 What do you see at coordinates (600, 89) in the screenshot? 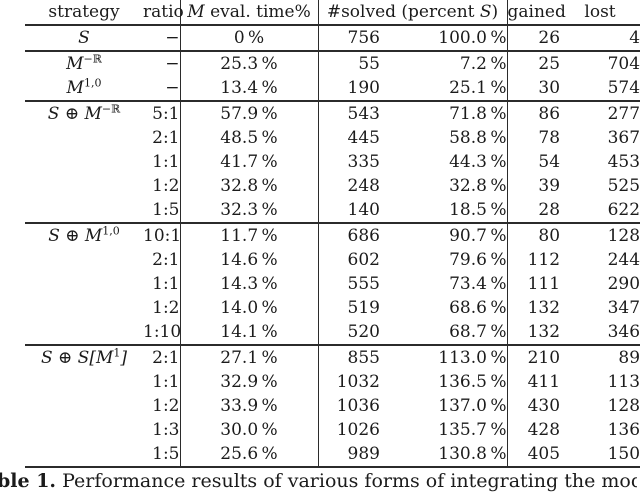
I see `lost-cell: 574` at bounding box center [600, 89].